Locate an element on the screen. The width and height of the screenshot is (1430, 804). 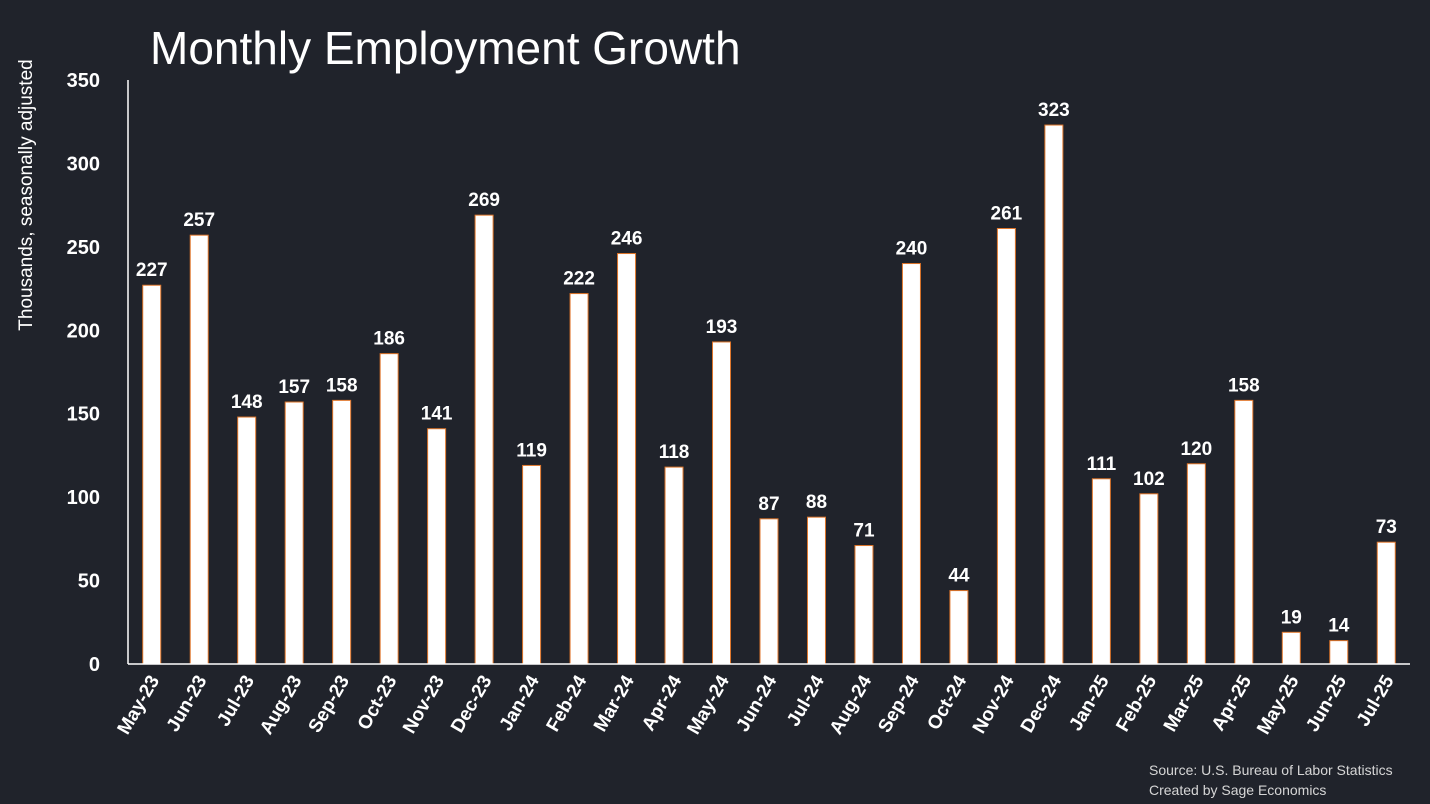
x-tick-label: Nov-24 is located at coordinates (994, 705).